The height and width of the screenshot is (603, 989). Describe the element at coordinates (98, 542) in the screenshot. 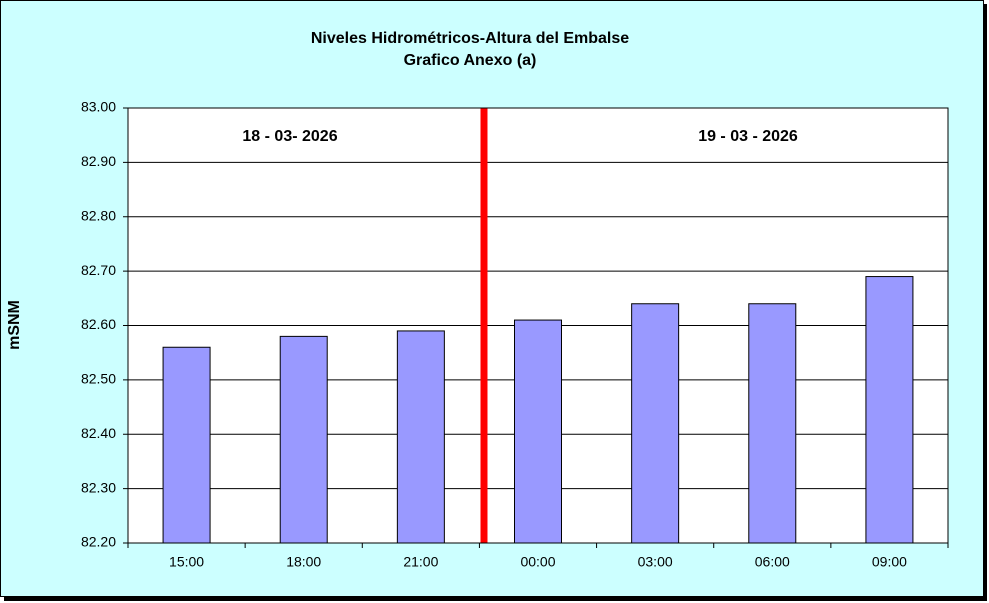

I see `y-tick-label: 82.20` at that location.